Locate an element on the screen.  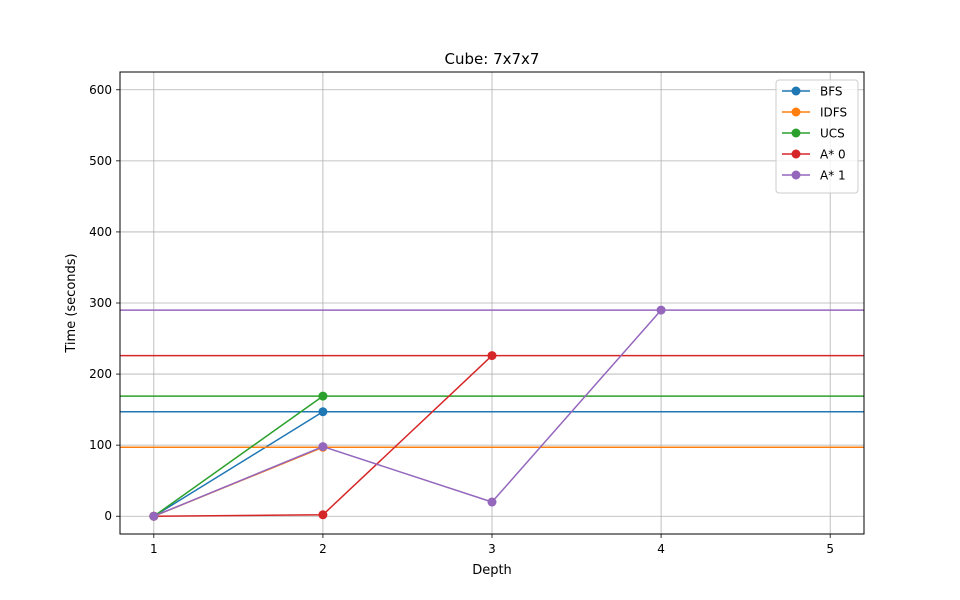
series-ucs-point is located at coordinates (322, 396).